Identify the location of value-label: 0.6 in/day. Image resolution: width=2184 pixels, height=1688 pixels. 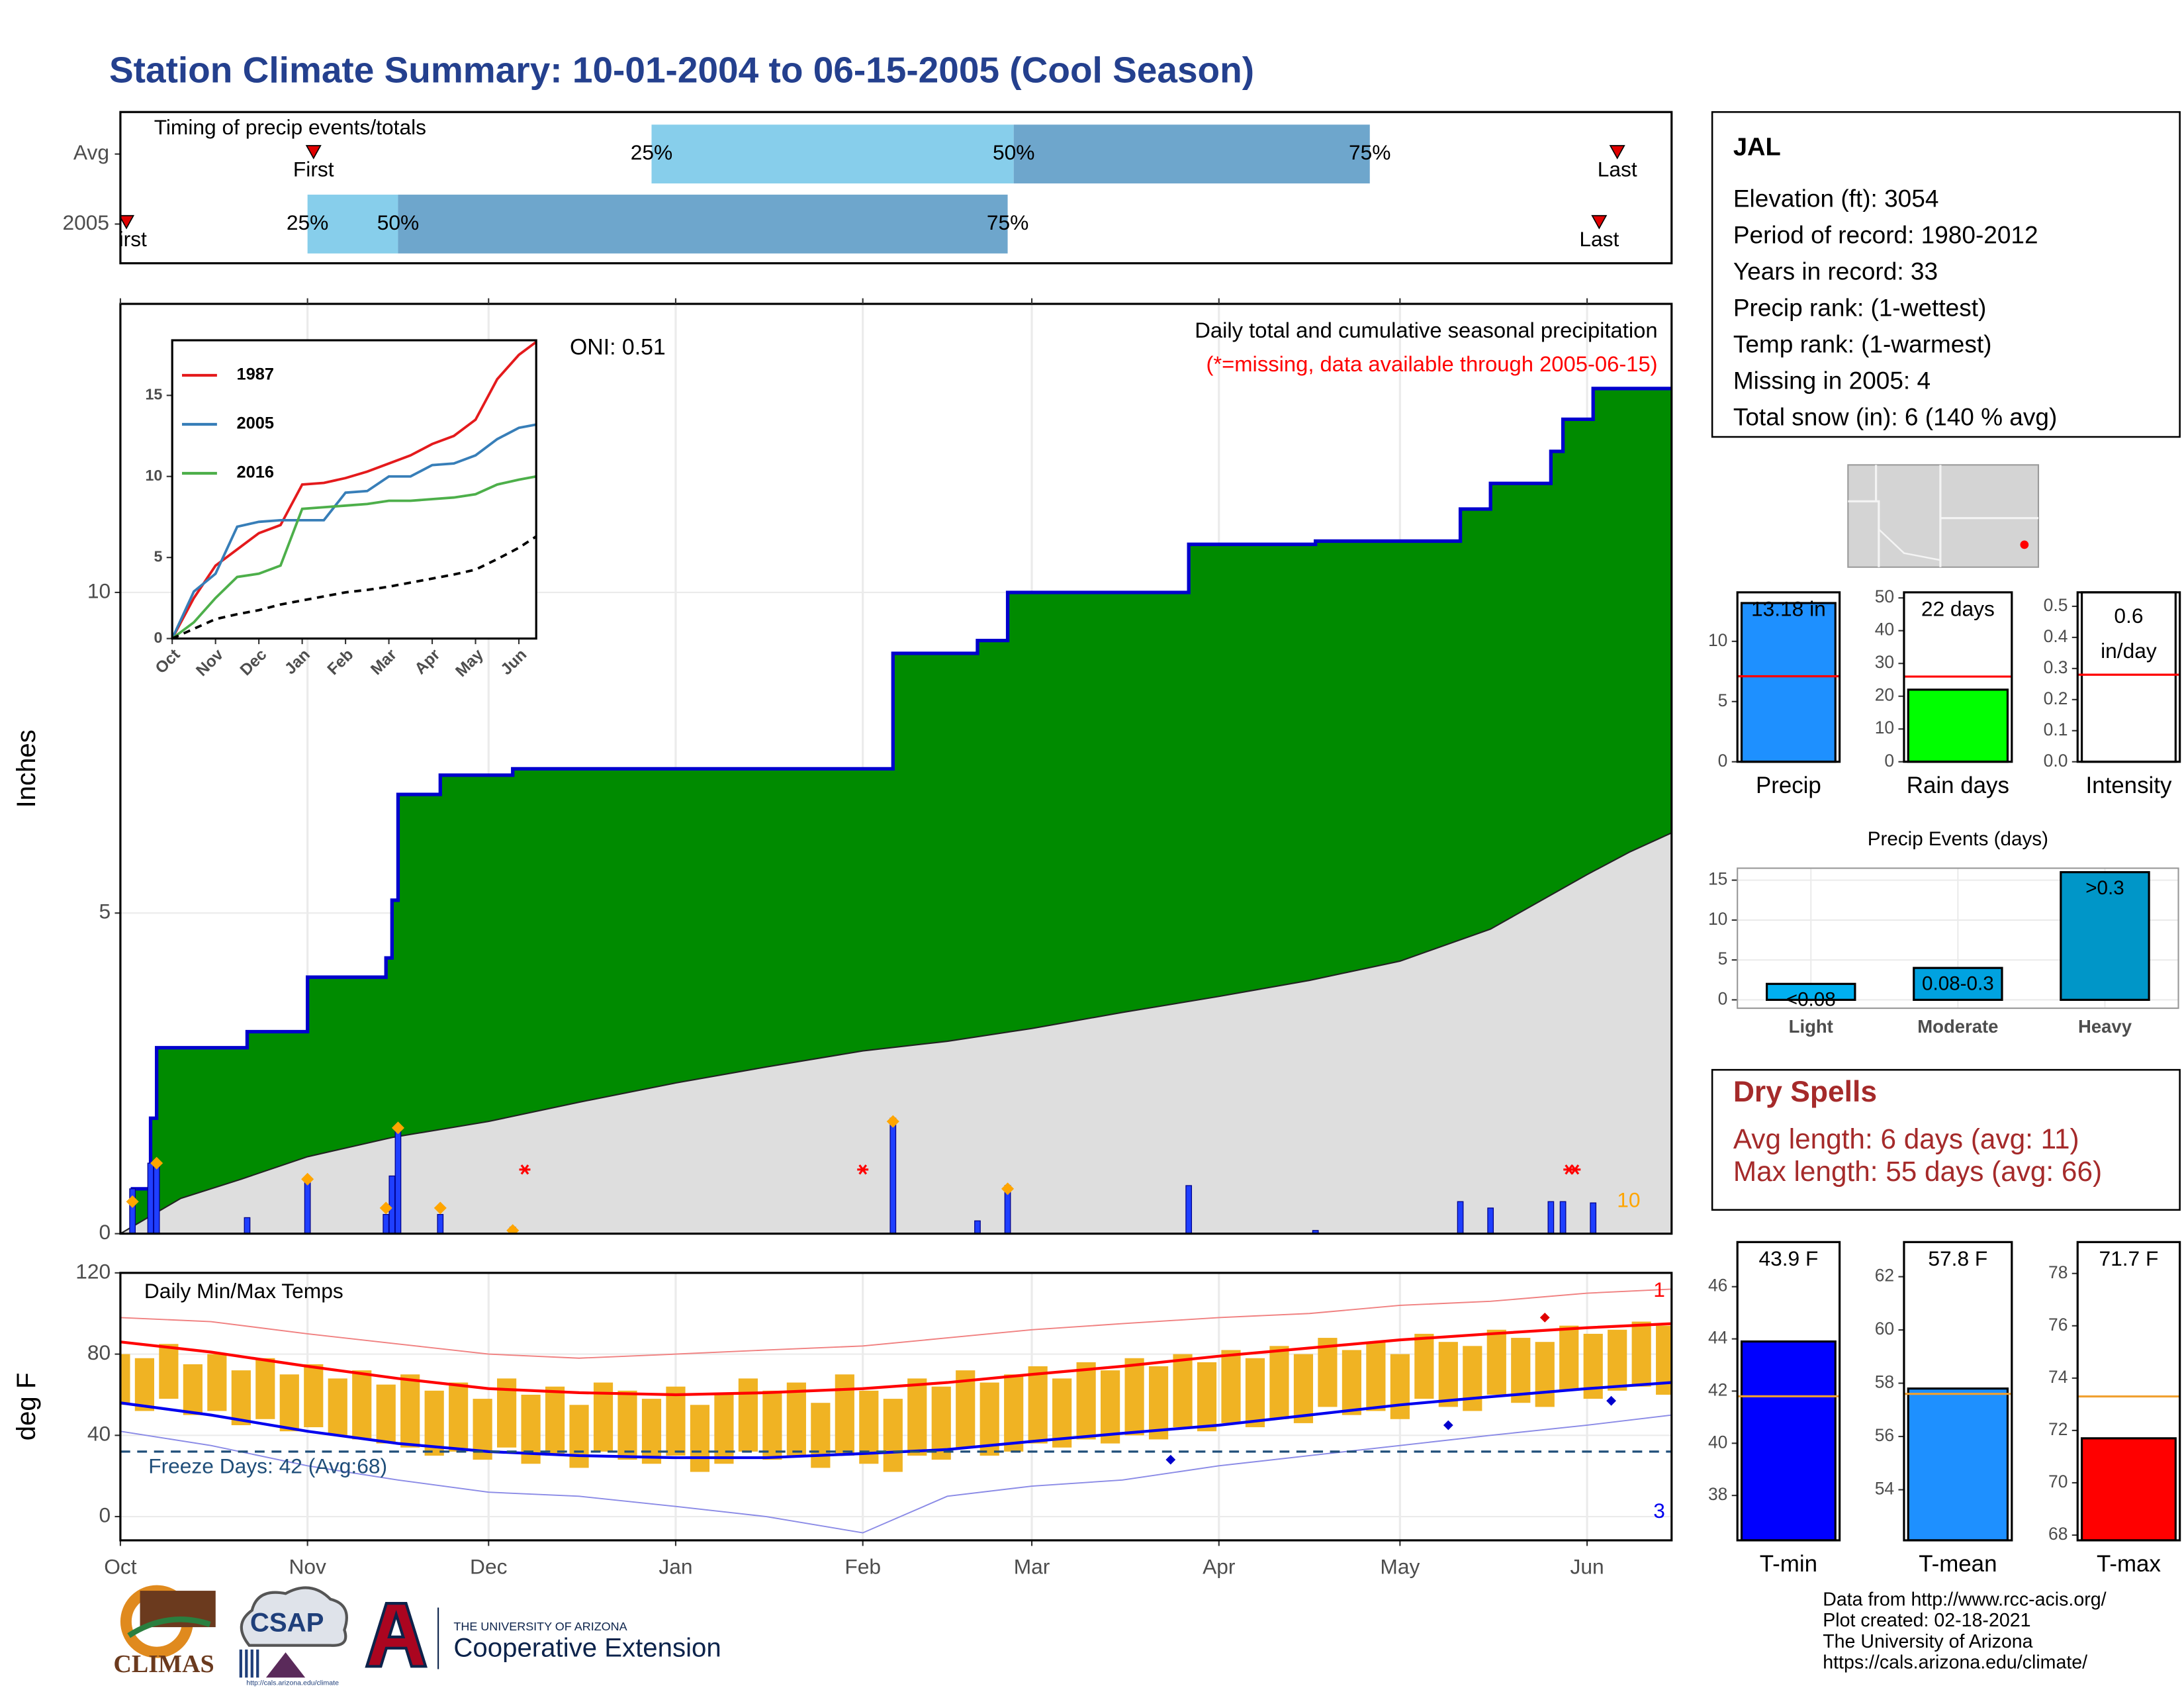
(2129, 633).